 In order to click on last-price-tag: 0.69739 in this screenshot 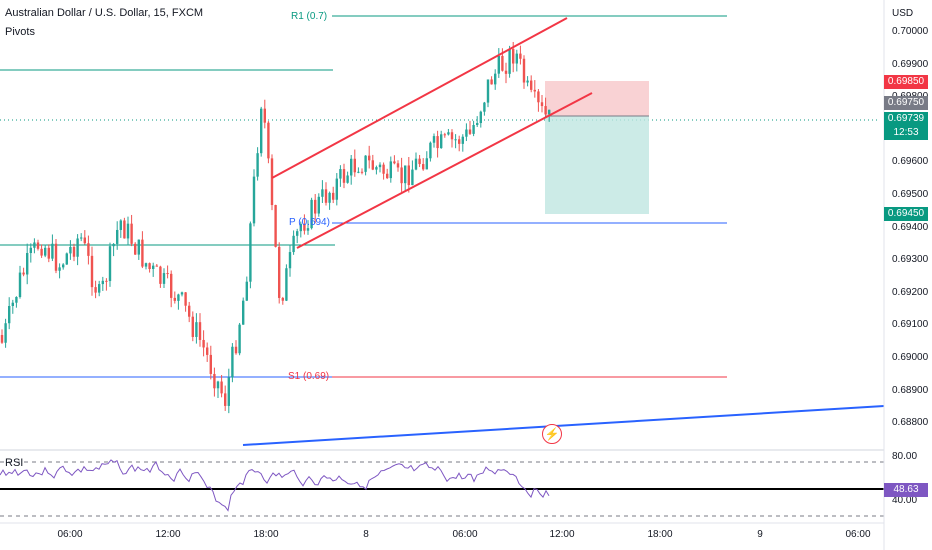, I will do `click(906, 119)`.